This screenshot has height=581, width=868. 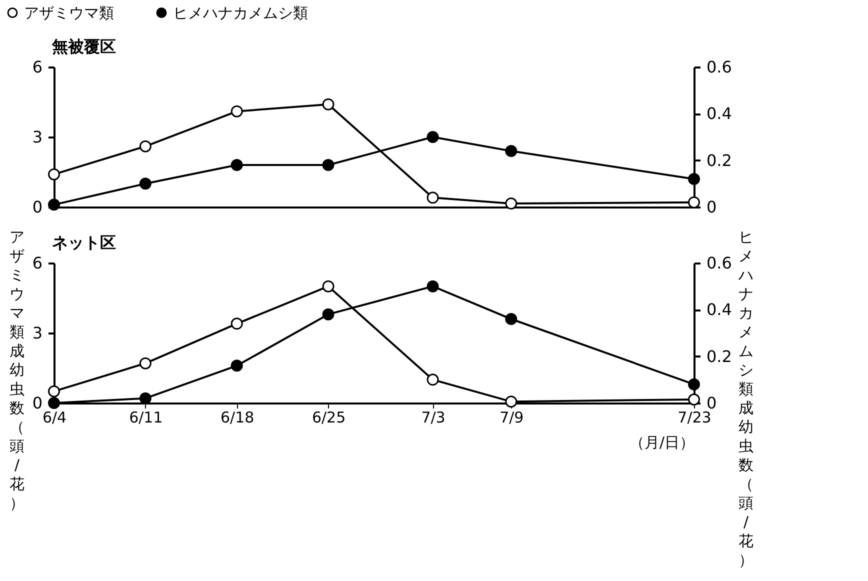 What do you see at coordinates (54, 417) in the screenshot?
I see `x-tick-label: 6/4` at bounding box center [54, 417].